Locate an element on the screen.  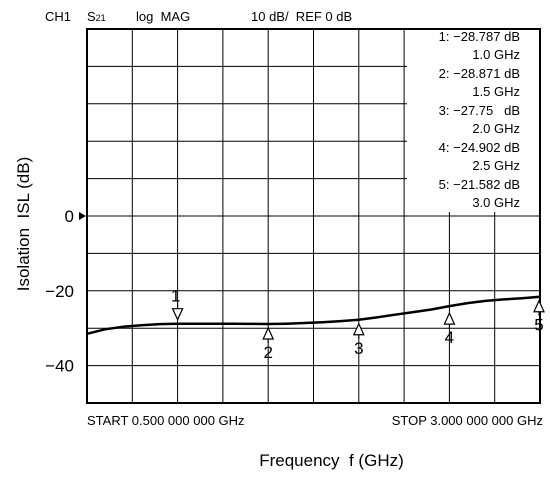
channel-label: CH1 is located at coordinates (58, 16).